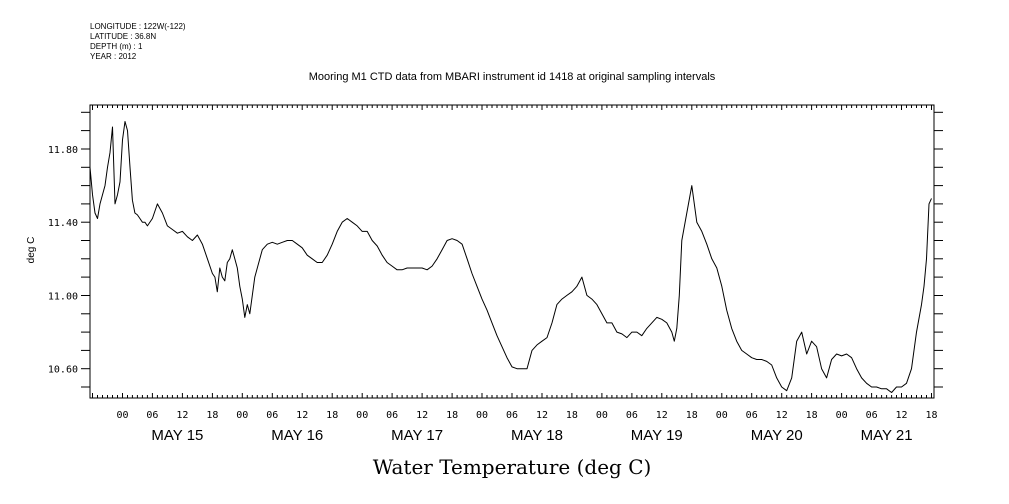 The width and height of the screenshot is (1009, 504). I want to click on x-day-label: MAY 21, so click(887, 435).